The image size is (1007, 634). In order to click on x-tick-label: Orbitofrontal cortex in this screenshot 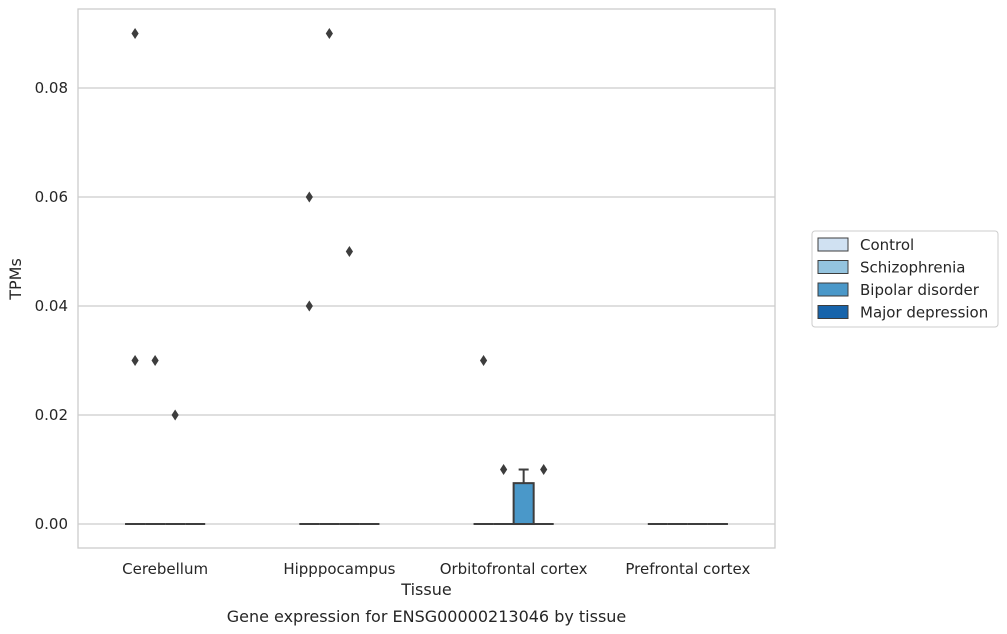, I will do `click(514, 569)`.